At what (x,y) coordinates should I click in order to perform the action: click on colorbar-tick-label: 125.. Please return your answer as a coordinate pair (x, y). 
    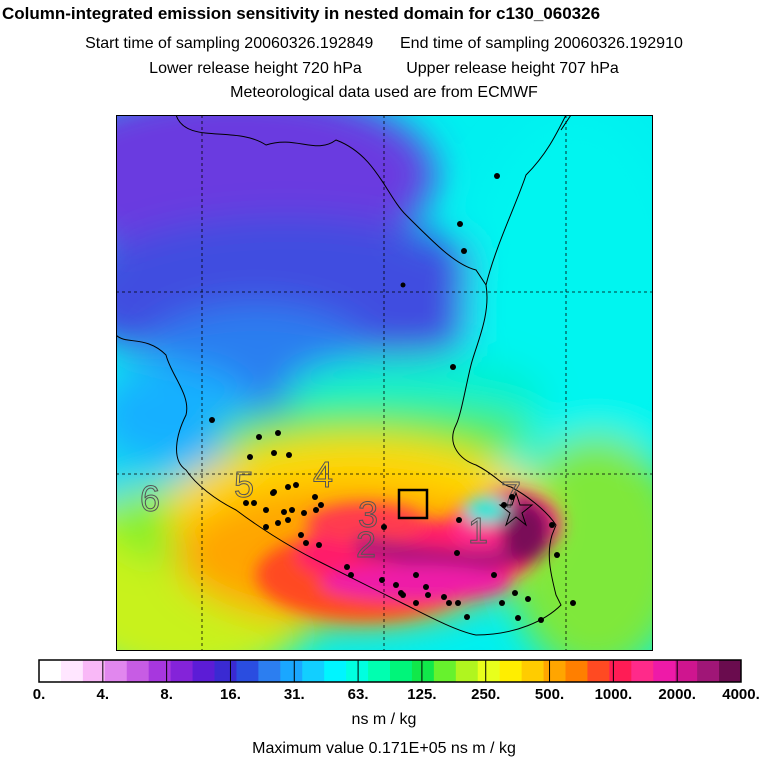
    Looking at the image, I should click on (422, 694).